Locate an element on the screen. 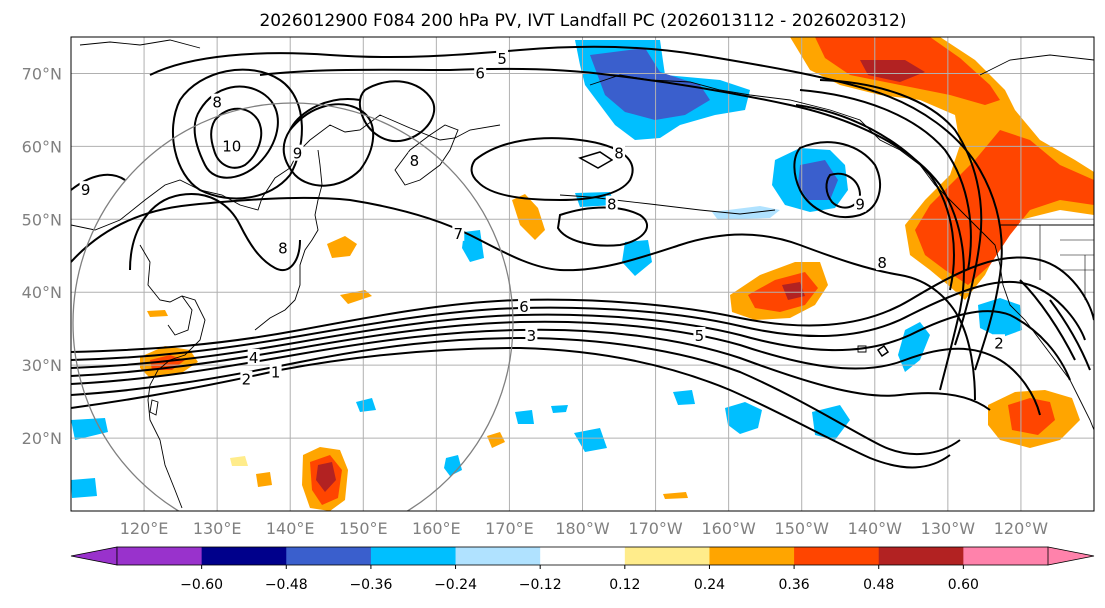 Image resolution: width=1105 pixels, height=608 pixels. pv-contour-label: 7 is located at coordinates (459, 234).